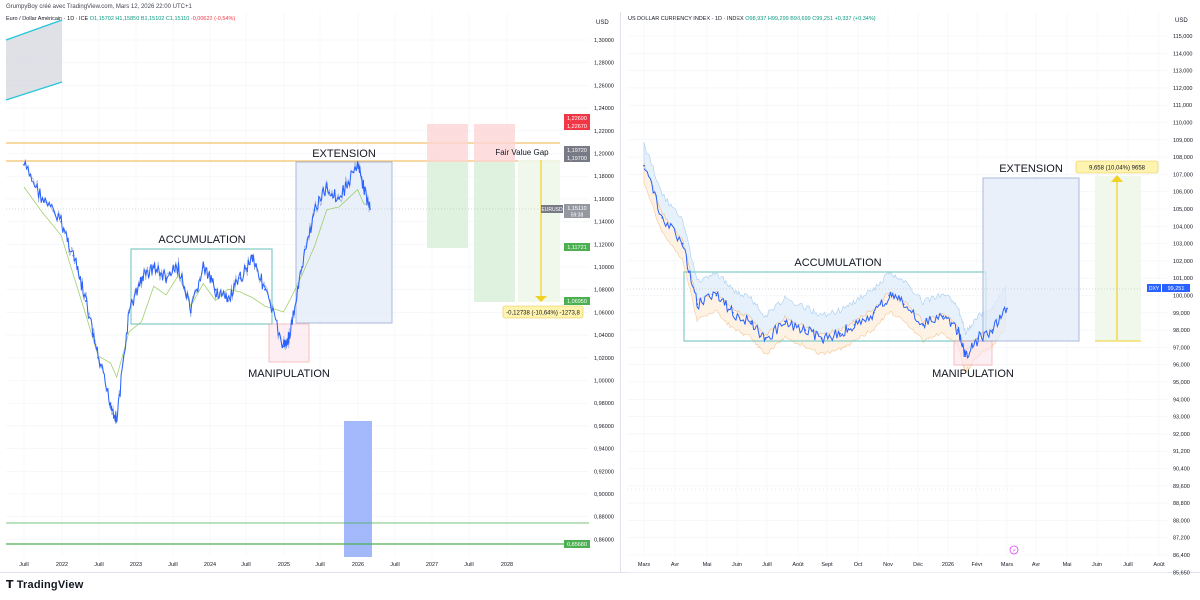  What do you see at coordinates (1181, 400) in the screenshot?
I see `right-y-tick: 94,000` at bounding box center [1181, 400].